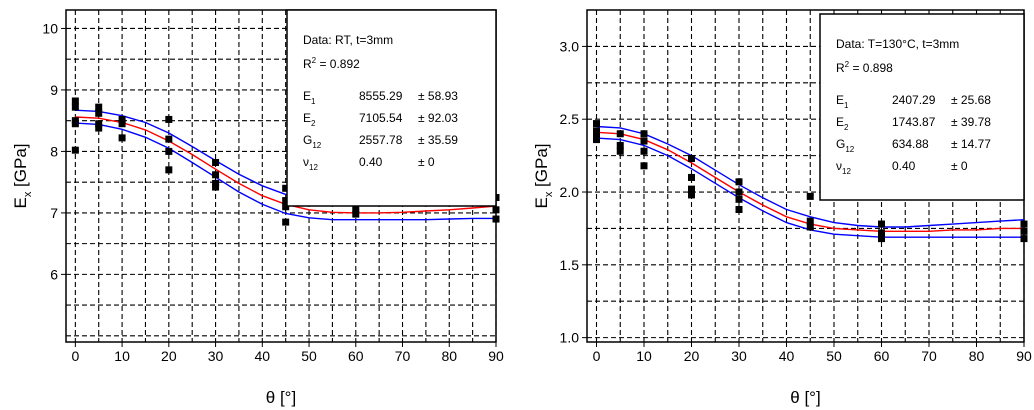 The image size is (1034, 410). I want to click on legend-r2: R2 = 0.898, so click(864, 67).